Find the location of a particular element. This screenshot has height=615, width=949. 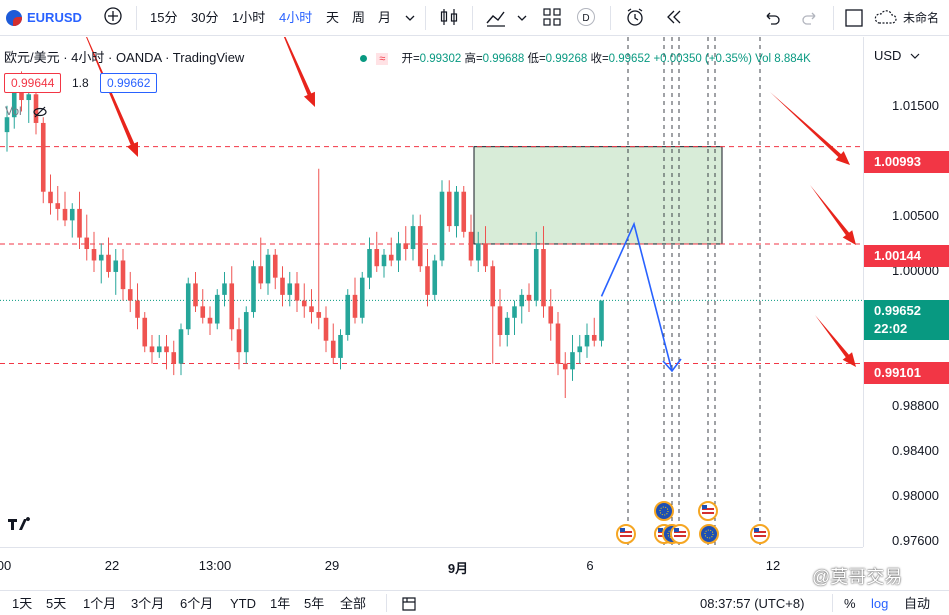

level-tag-1: 1.00993 is located at coordinates (906, 162).